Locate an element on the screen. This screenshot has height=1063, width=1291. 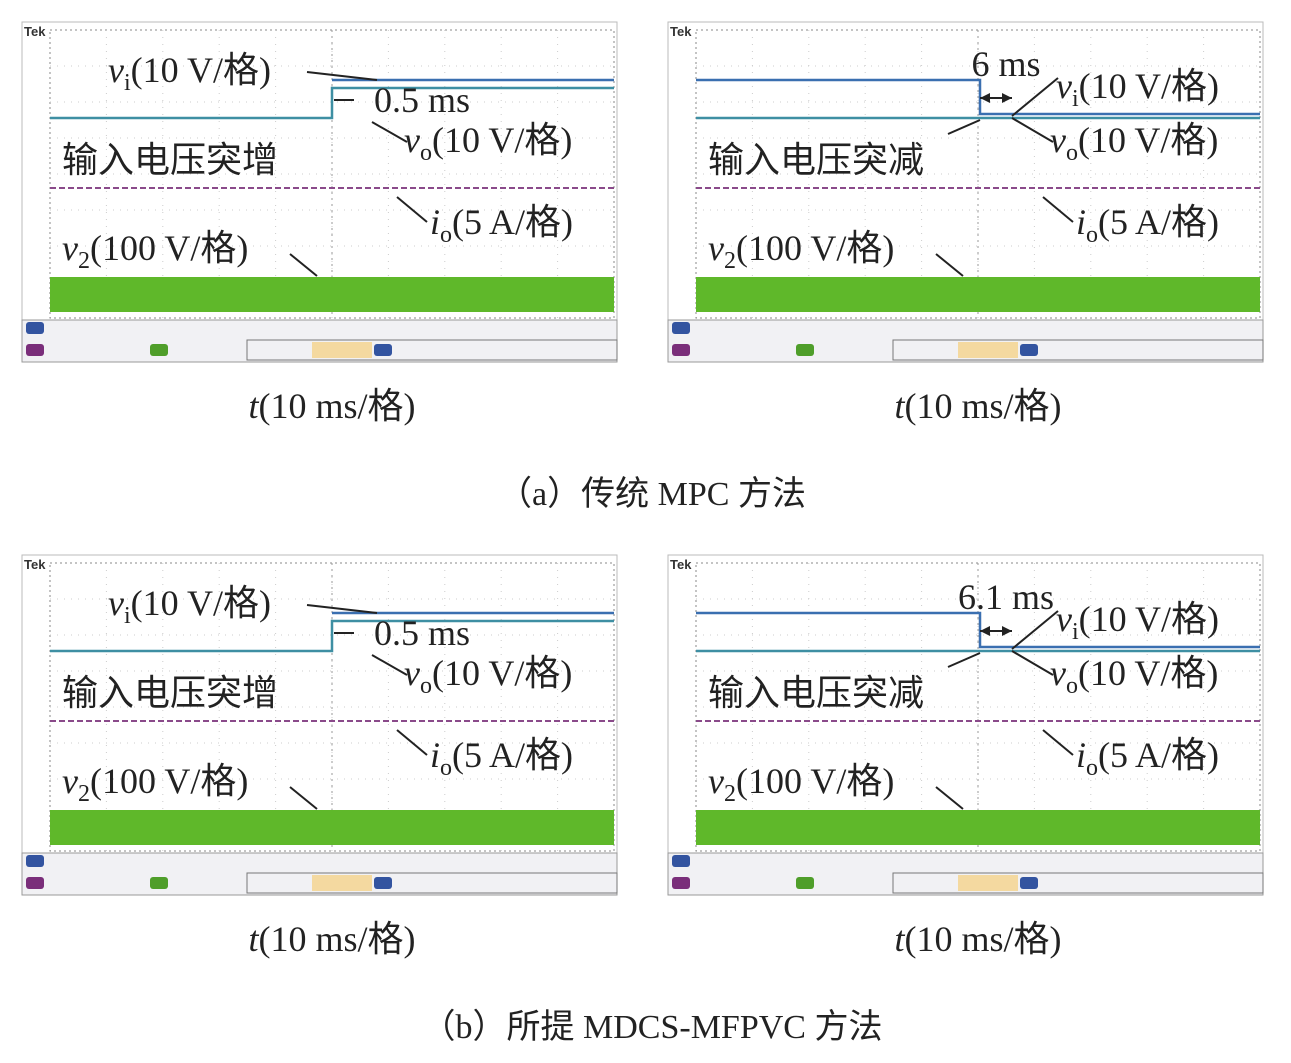
unit: (10 ms/格) is located at coordinates (337, 406).